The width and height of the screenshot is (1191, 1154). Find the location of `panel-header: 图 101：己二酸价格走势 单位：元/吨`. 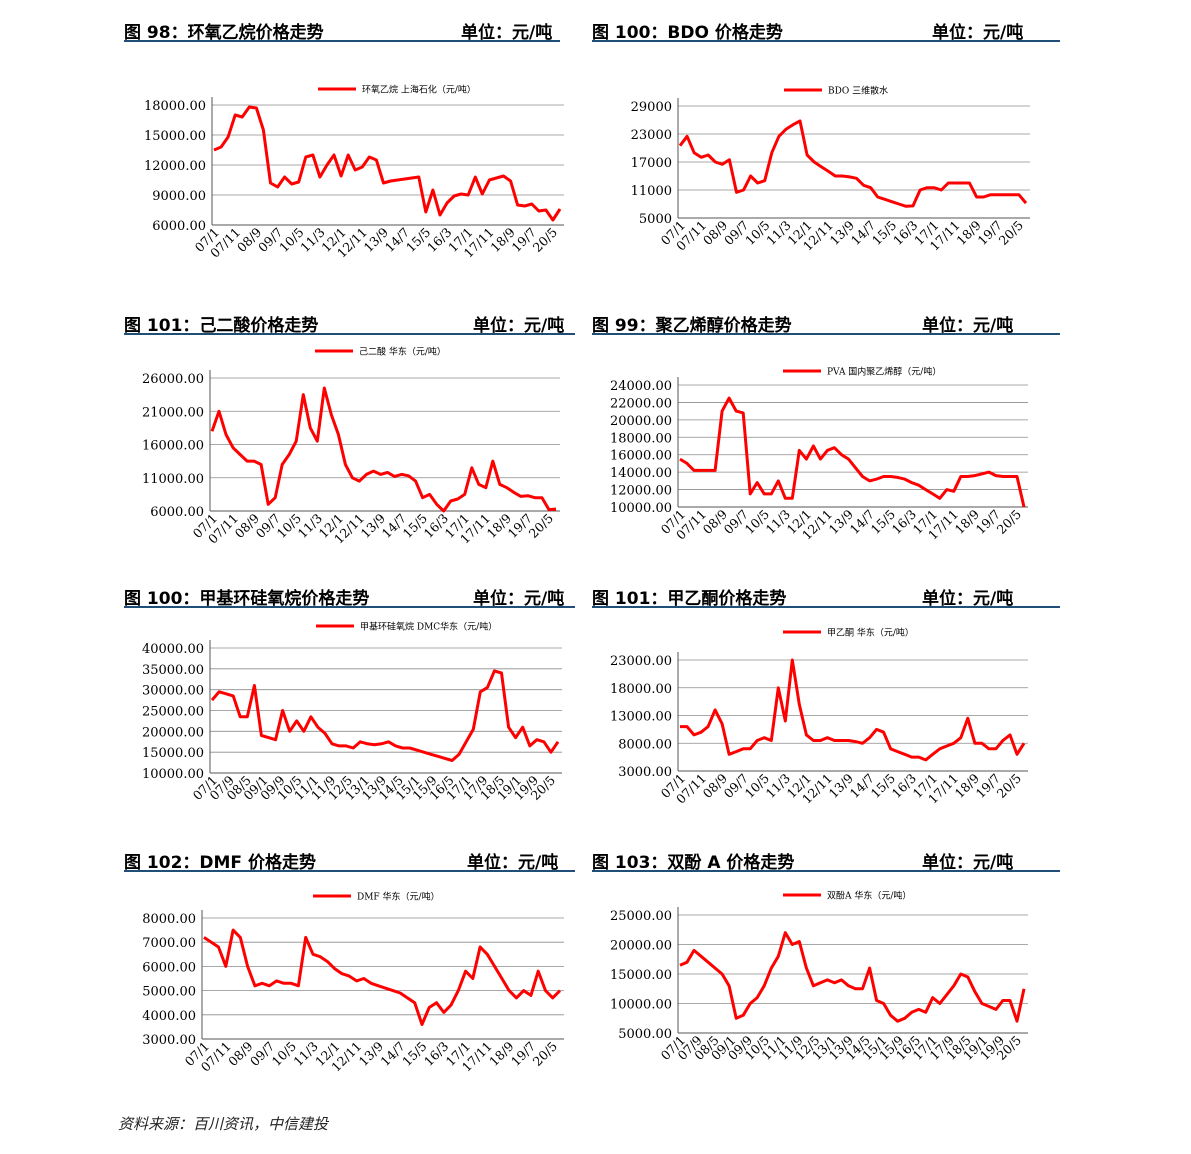

panel-header: 图 101：己二酸价格走势 单位：元/吨 is located at coordinates (349, 321).